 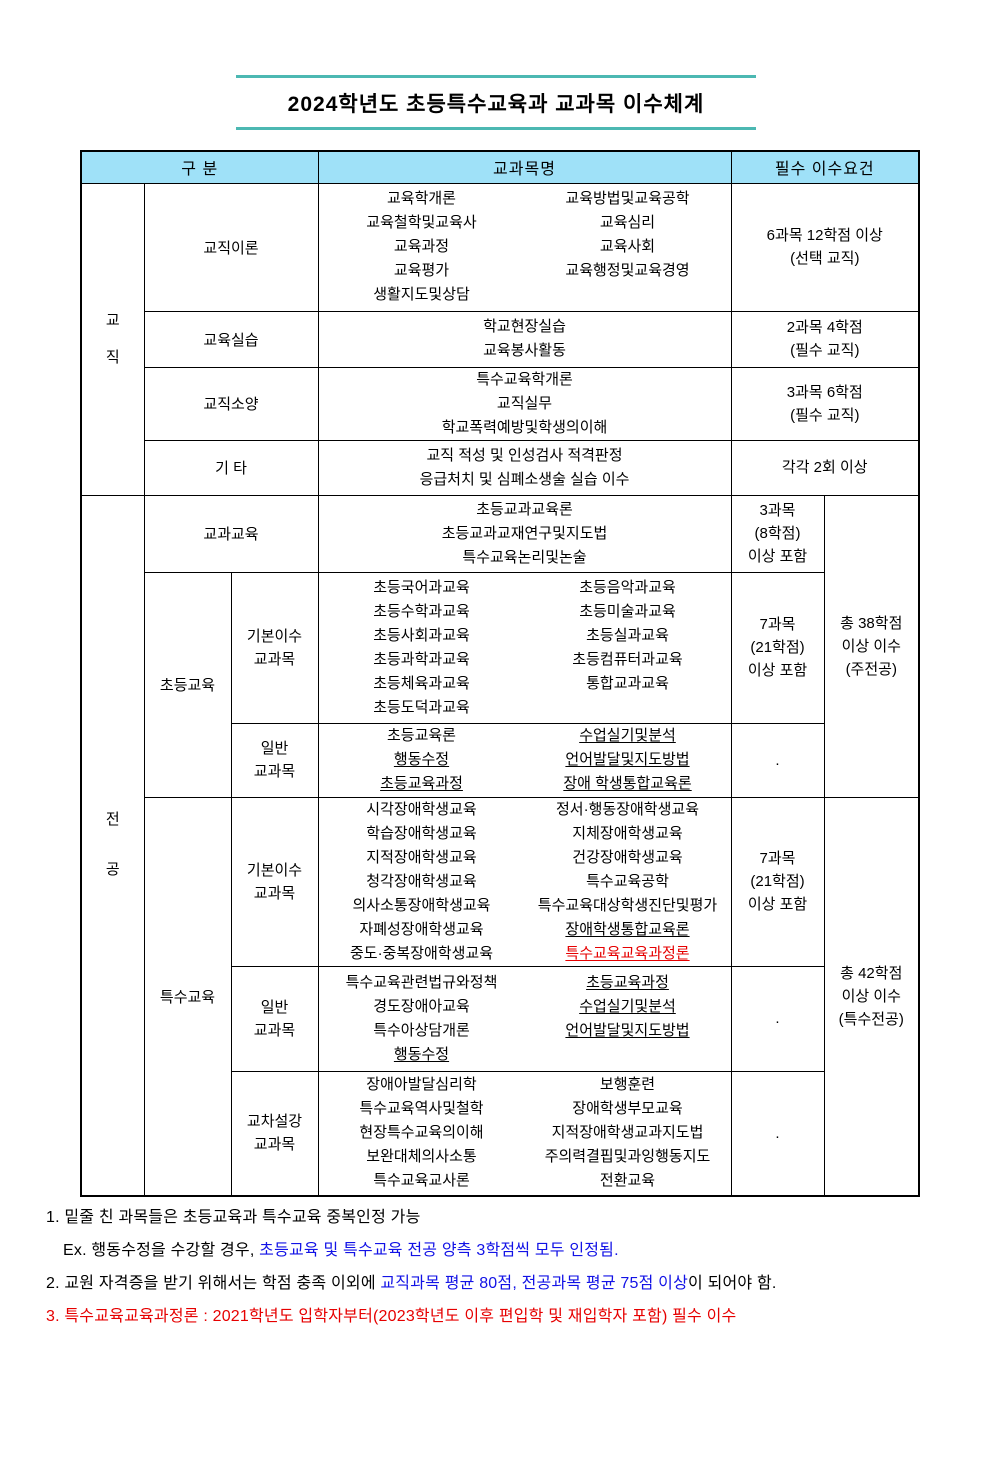 What do you see at coordinates (777, 647) in the screenshot?
I see `cell-elem-basic-requirement: 7과목 (21학점) 이상 포함` at bounding box center [777, 647].